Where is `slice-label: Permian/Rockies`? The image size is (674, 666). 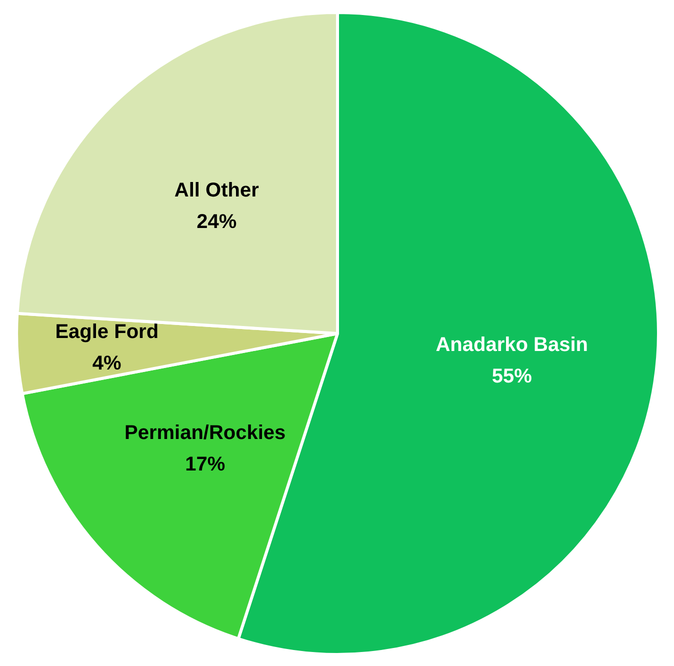 slice-label: Permian/Rockies is located at coordinates (205, 433).